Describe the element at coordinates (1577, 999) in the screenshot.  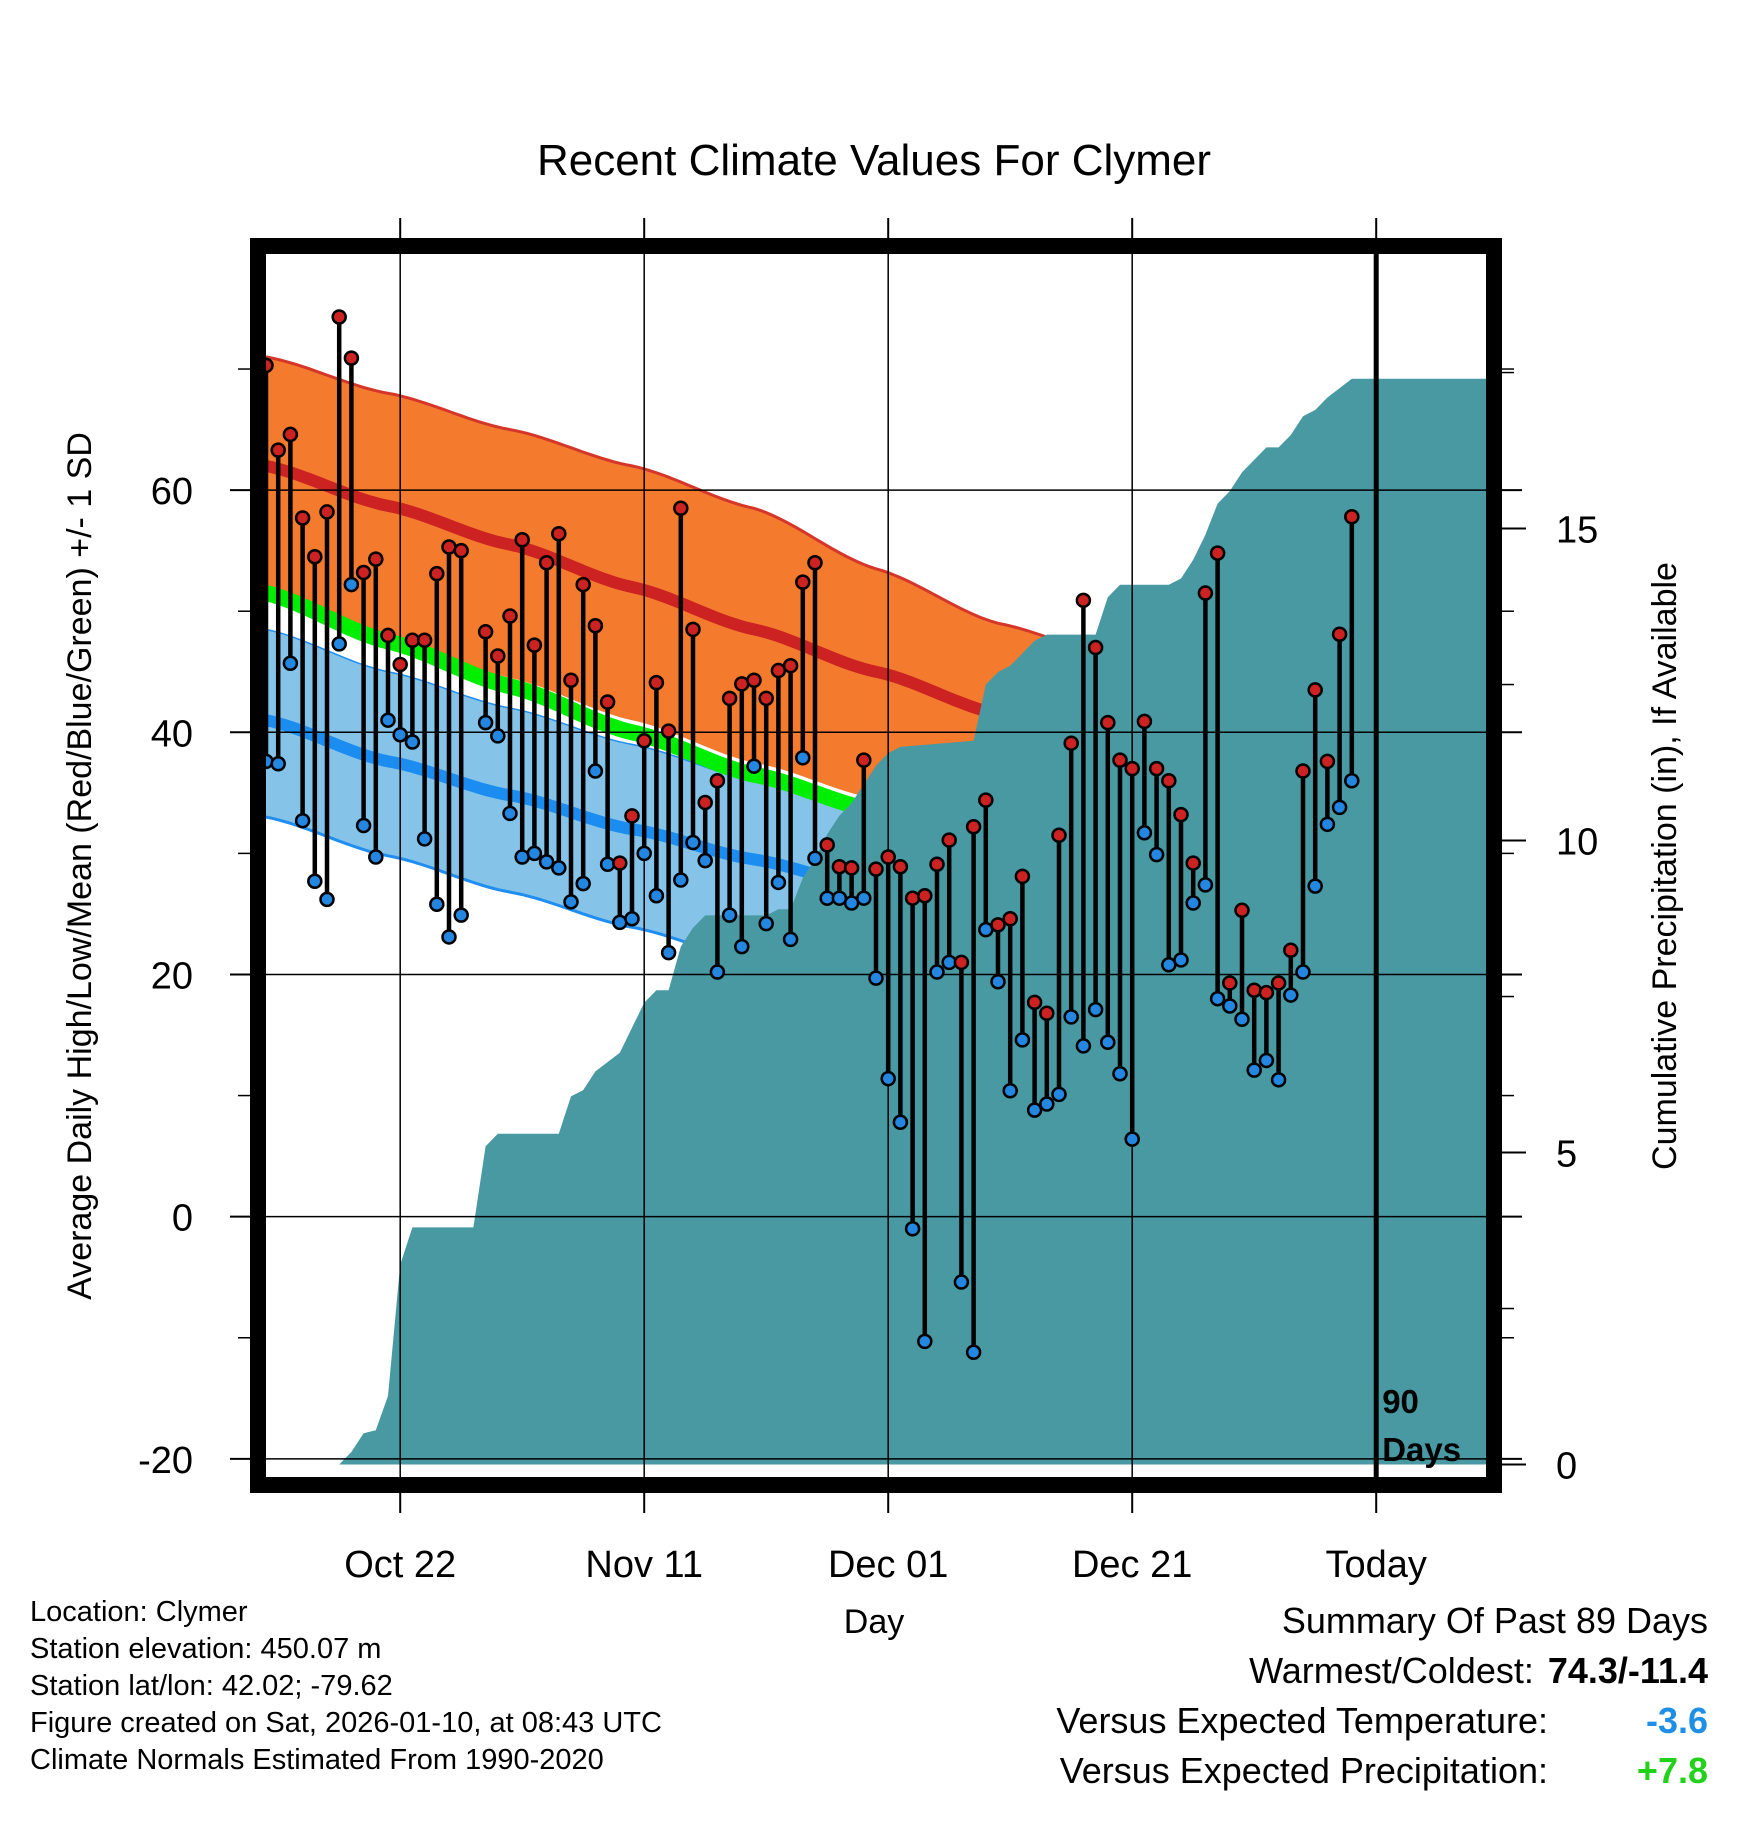
I see `y-tick-labels-right: 0 5 10 15` at that location.